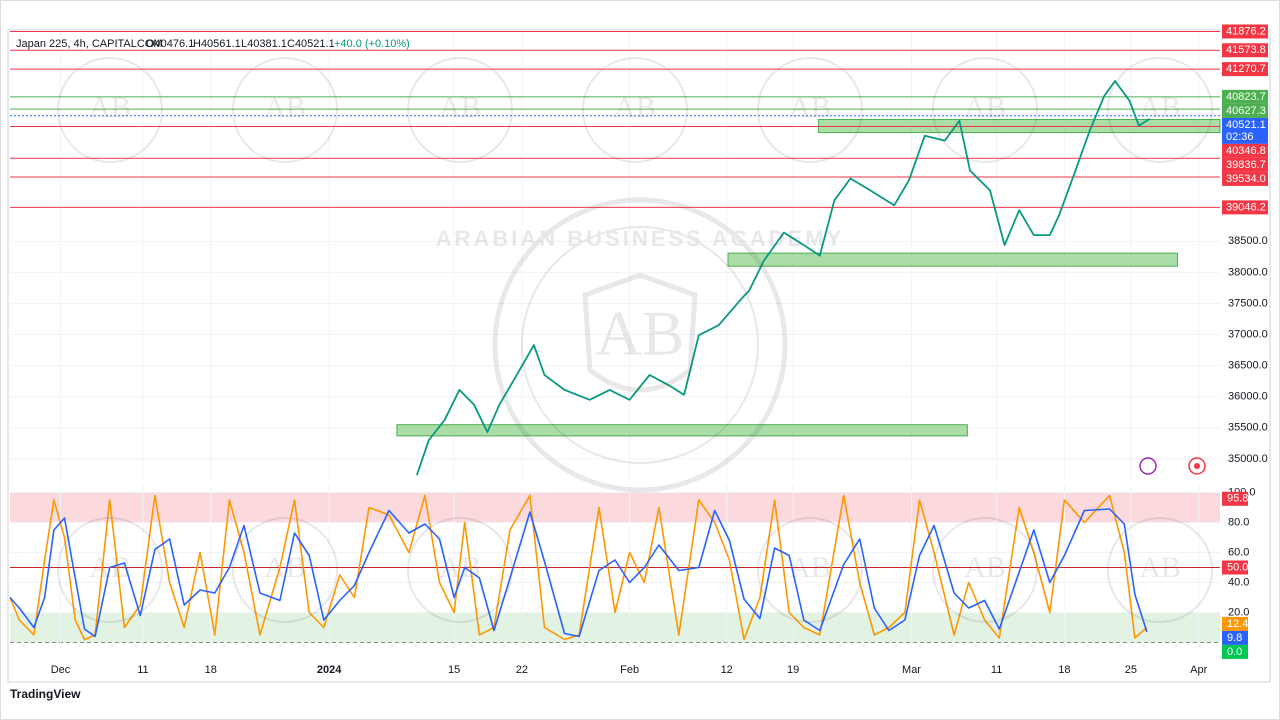  Describe the element at coordinates (1238, 582) in the screenshot. I see `y-tick-label: 40.0` at that location.